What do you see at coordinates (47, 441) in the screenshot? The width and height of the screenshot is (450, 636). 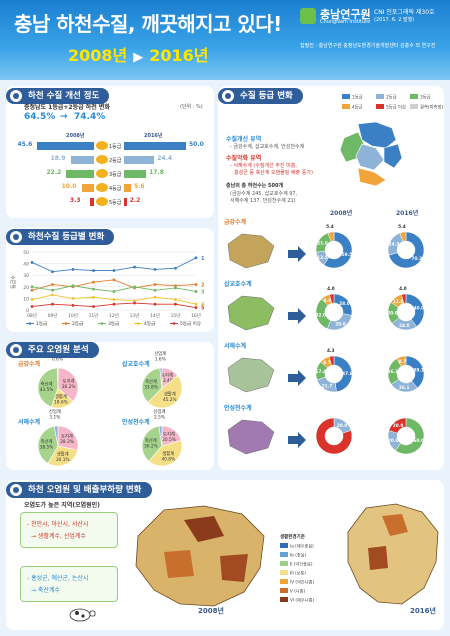 I see `pie-3-label-3: 축산계` at bounding box center [47, 441].